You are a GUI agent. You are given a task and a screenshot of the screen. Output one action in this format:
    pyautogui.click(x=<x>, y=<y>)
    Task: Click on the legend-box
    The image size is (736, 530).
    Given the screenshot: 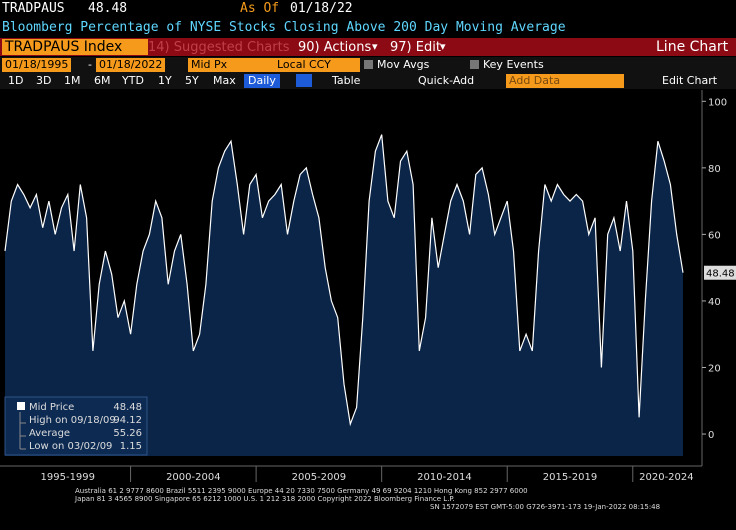 What is the action you would take?
    pyautogui.click(x=76, y=426)
    